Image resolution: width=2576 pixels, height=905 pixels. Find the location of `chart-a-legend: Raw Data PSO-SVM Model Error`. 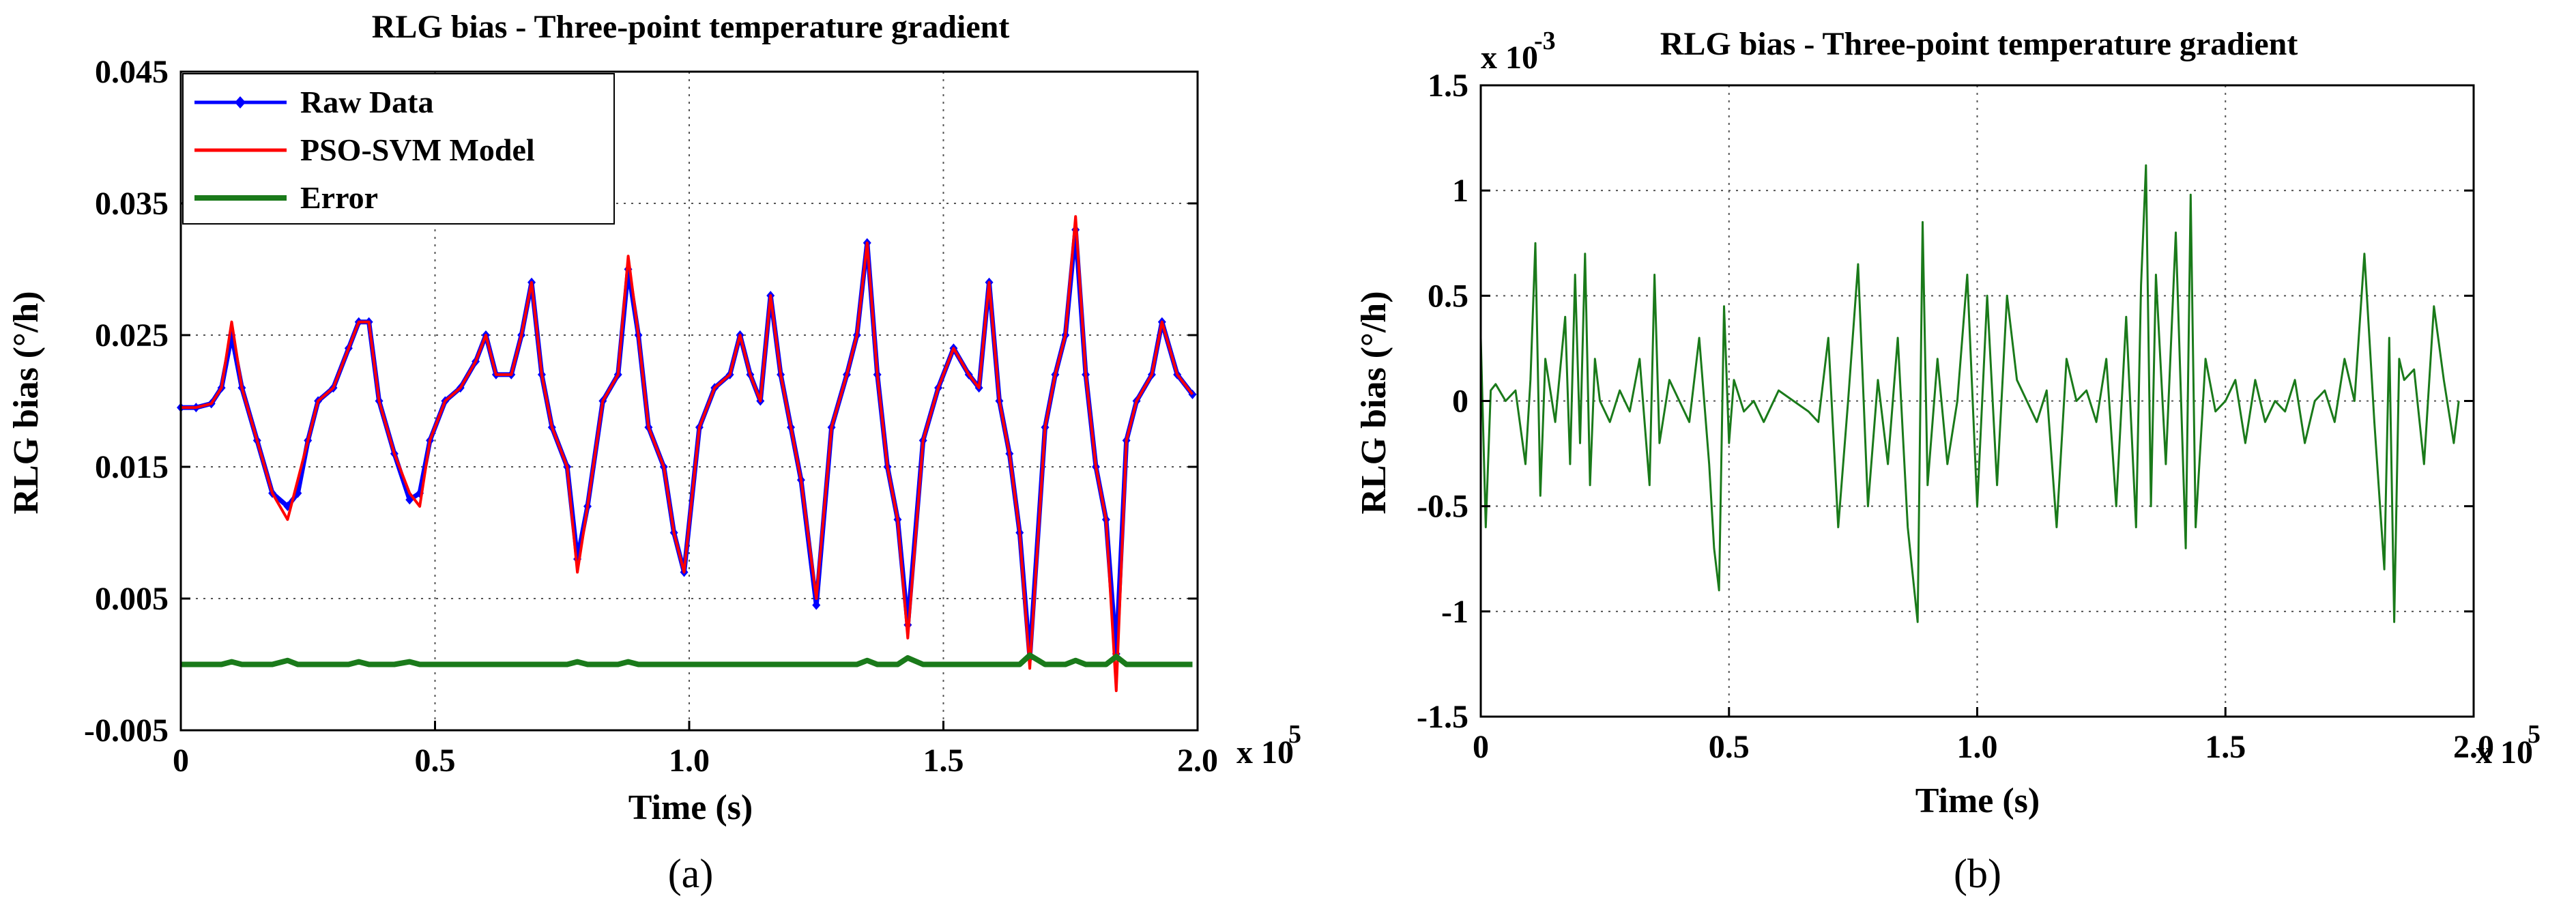

chart-a-legend: Raw Data PSO-SVM Model Error is located at coordinates (399, 149).